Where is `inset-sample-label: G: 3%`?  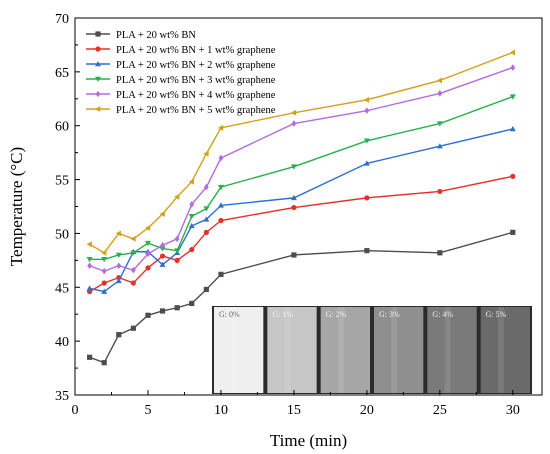
inset-sample-label: G: 3% is located at coordinates (389, 314).